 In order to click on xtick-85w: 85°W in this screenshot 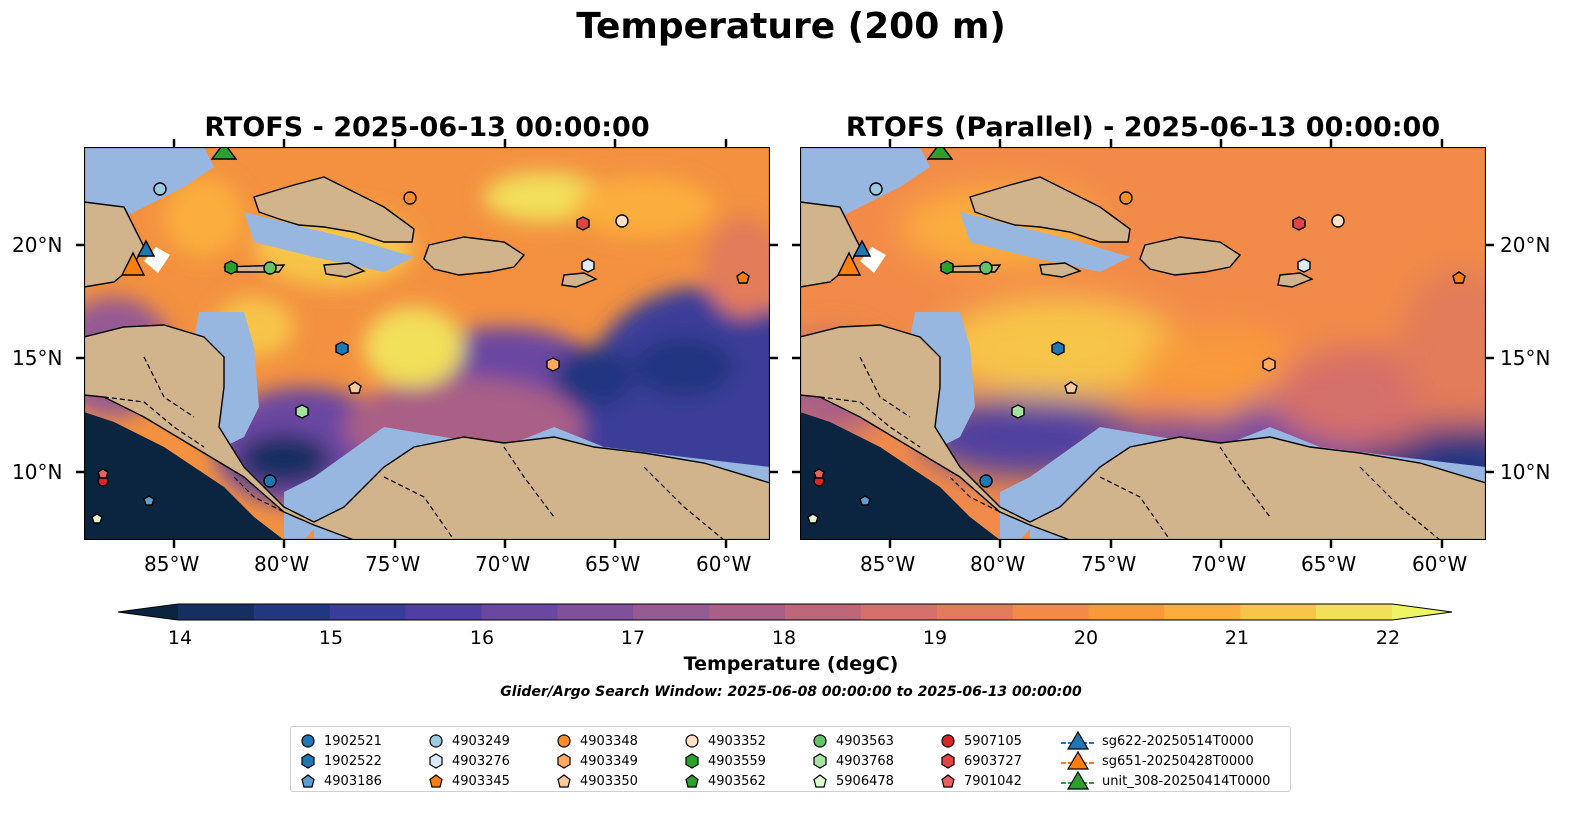, I will do `click(888, 564)`.